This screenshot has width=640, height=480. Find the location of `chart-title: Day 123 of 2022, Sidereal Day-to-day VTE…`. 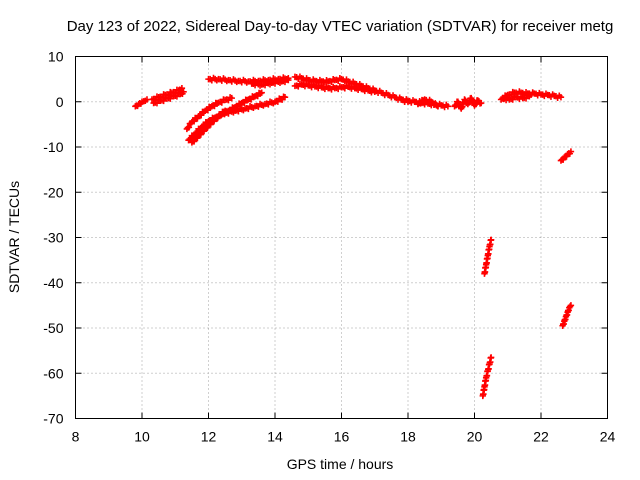

chart-title: Day 123 of 2022, Sidereal Day-to-day VTE… is located at coordinates (340, 26).